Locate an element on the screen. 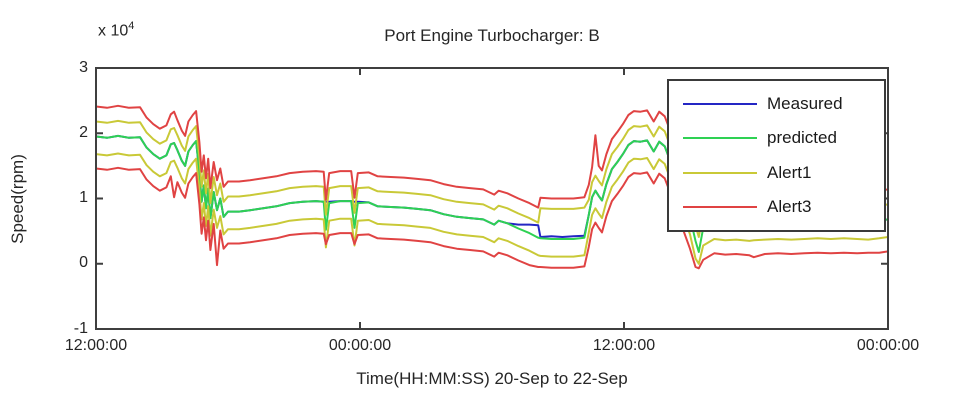 The image size is (956, 408). legend-item-alert3: Alert3 is located at coordinates (776, 206).